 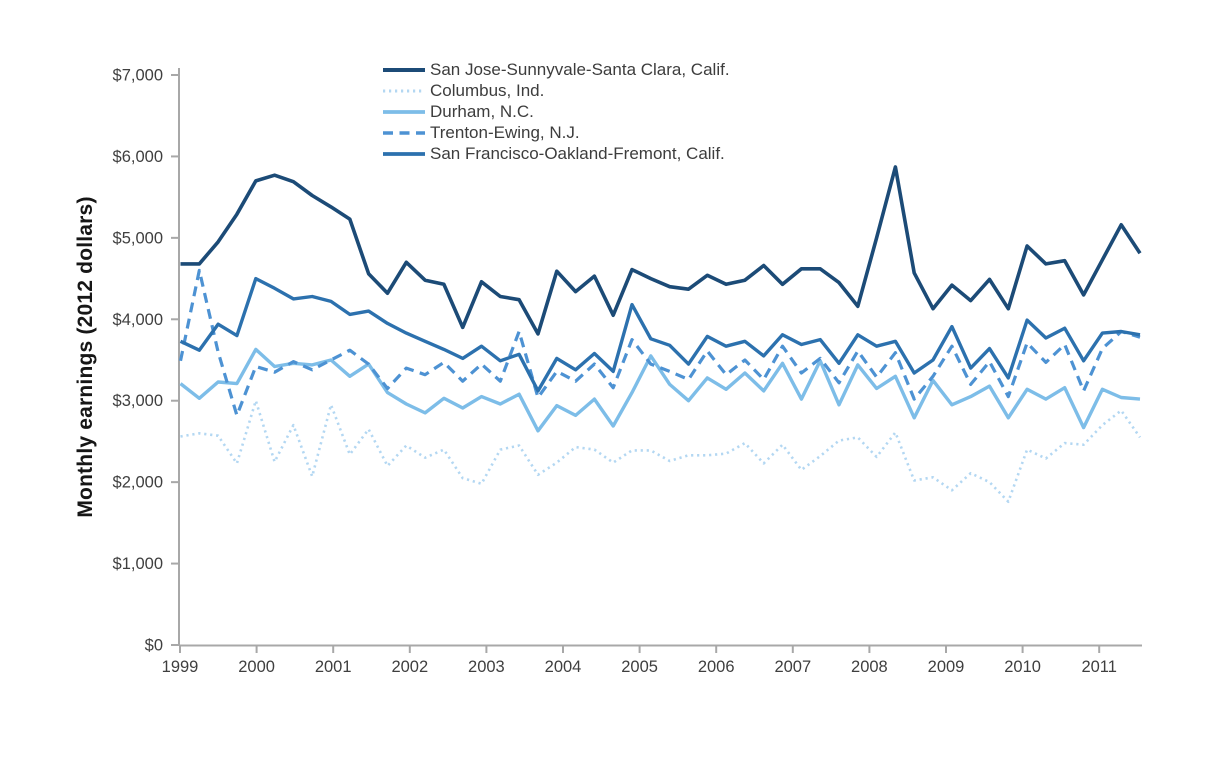 I want to click on legend-item-1: San Jose-Sunnyvale-Santa Clara, Calif., so click(x=556, y=69).